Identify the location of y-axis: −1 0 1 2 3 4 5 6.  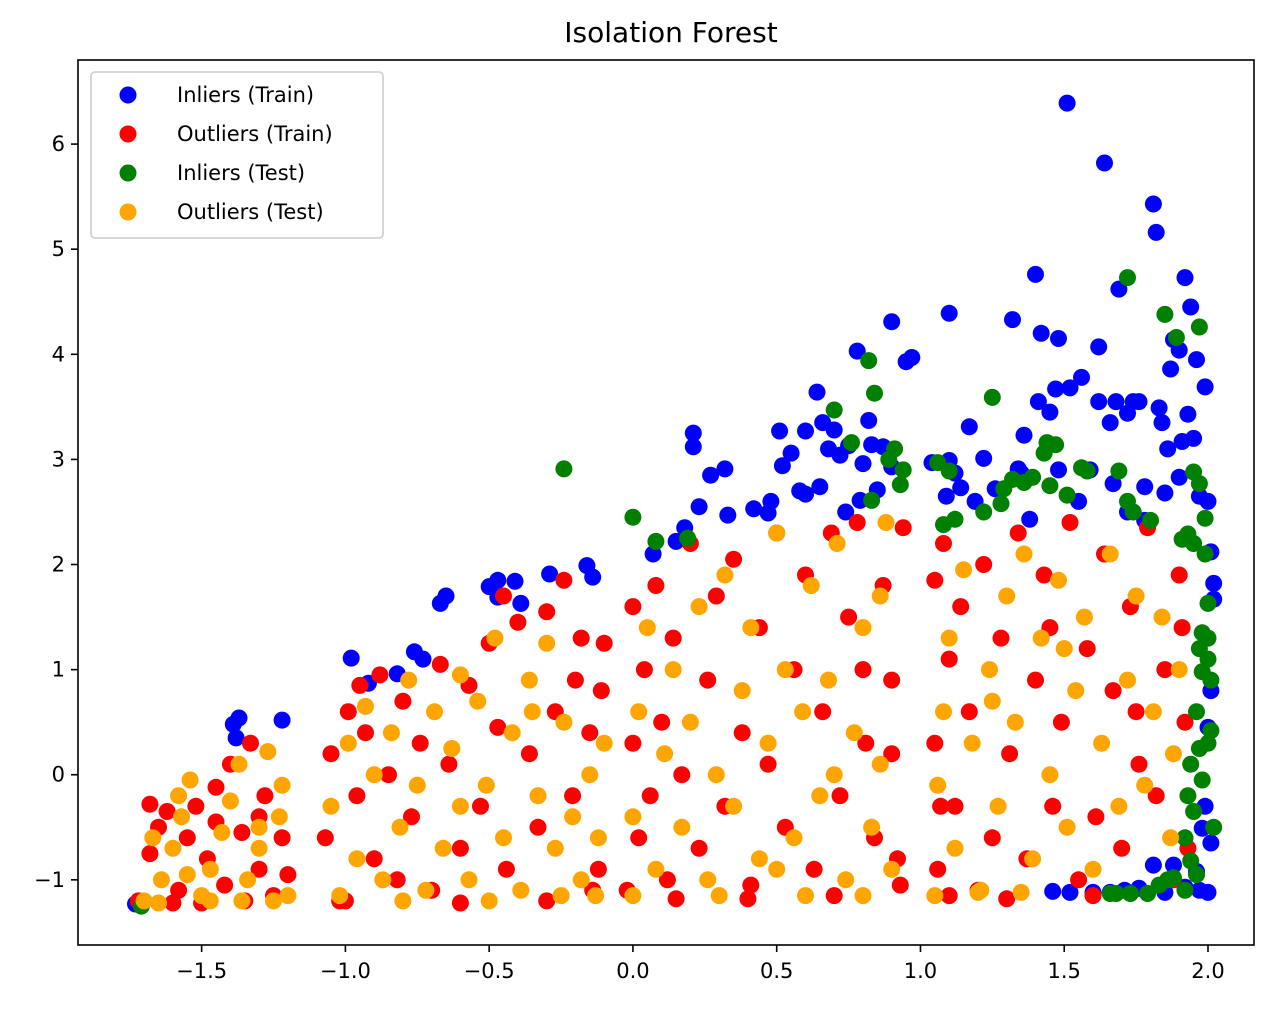
(56, 512).